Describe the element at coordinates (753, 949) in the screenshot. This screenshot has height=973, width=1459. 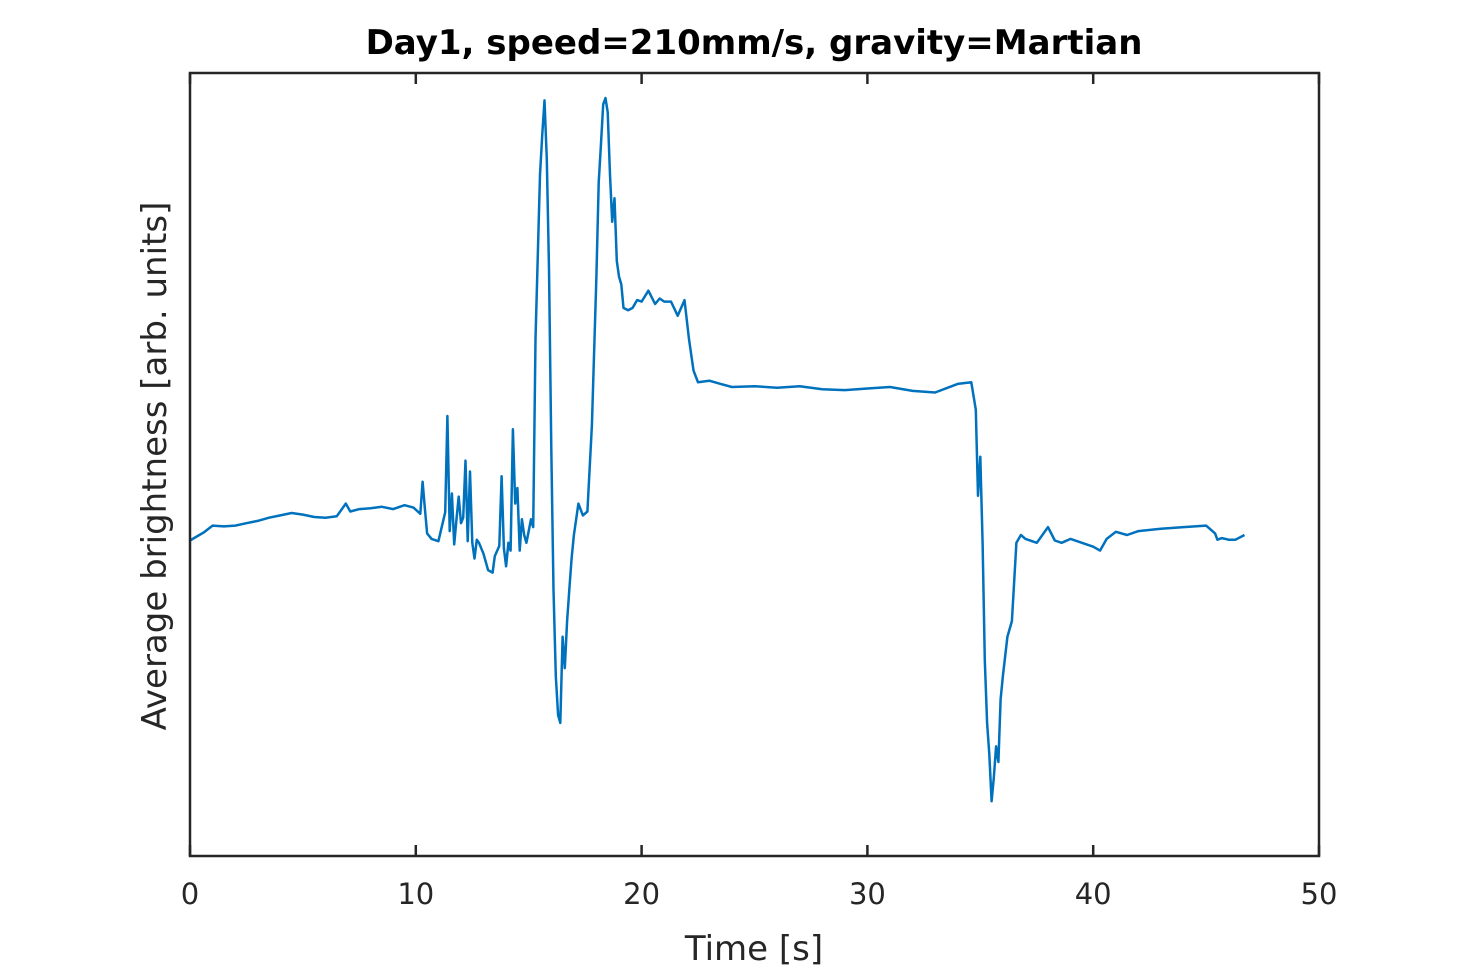
I see `x-axis-label: Time [s]` at that location.